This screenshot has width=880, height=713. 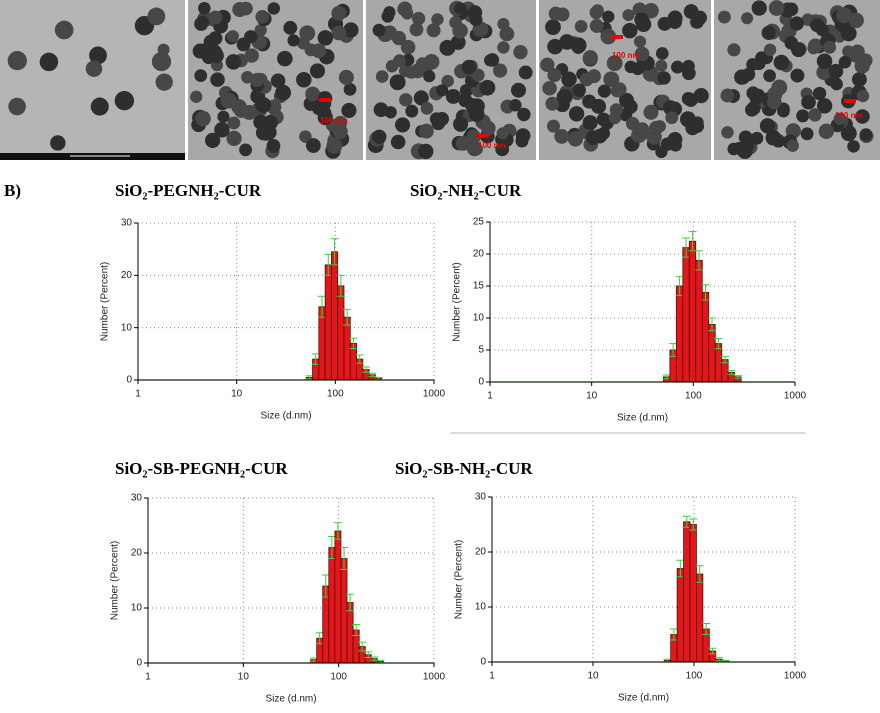 I want to click on y-tick-label: 30, so click(x=481, y=497).